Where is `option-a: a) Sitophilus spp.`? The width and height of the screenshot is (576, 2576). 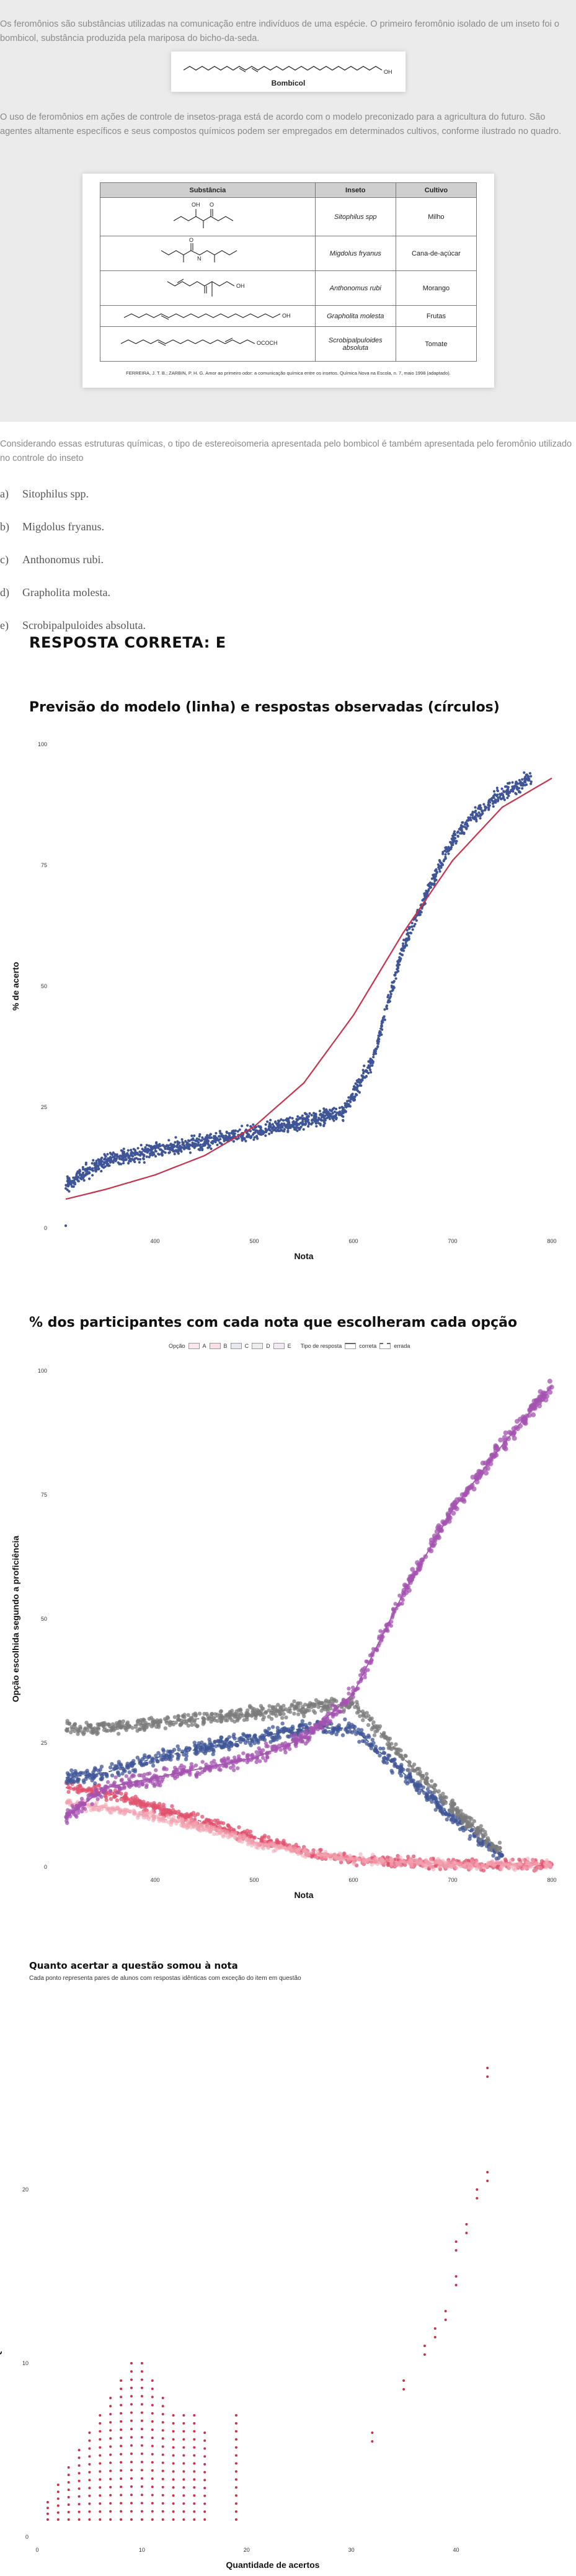 option-a: a) Sitophilus spp. is located at coordinates (45, 494).